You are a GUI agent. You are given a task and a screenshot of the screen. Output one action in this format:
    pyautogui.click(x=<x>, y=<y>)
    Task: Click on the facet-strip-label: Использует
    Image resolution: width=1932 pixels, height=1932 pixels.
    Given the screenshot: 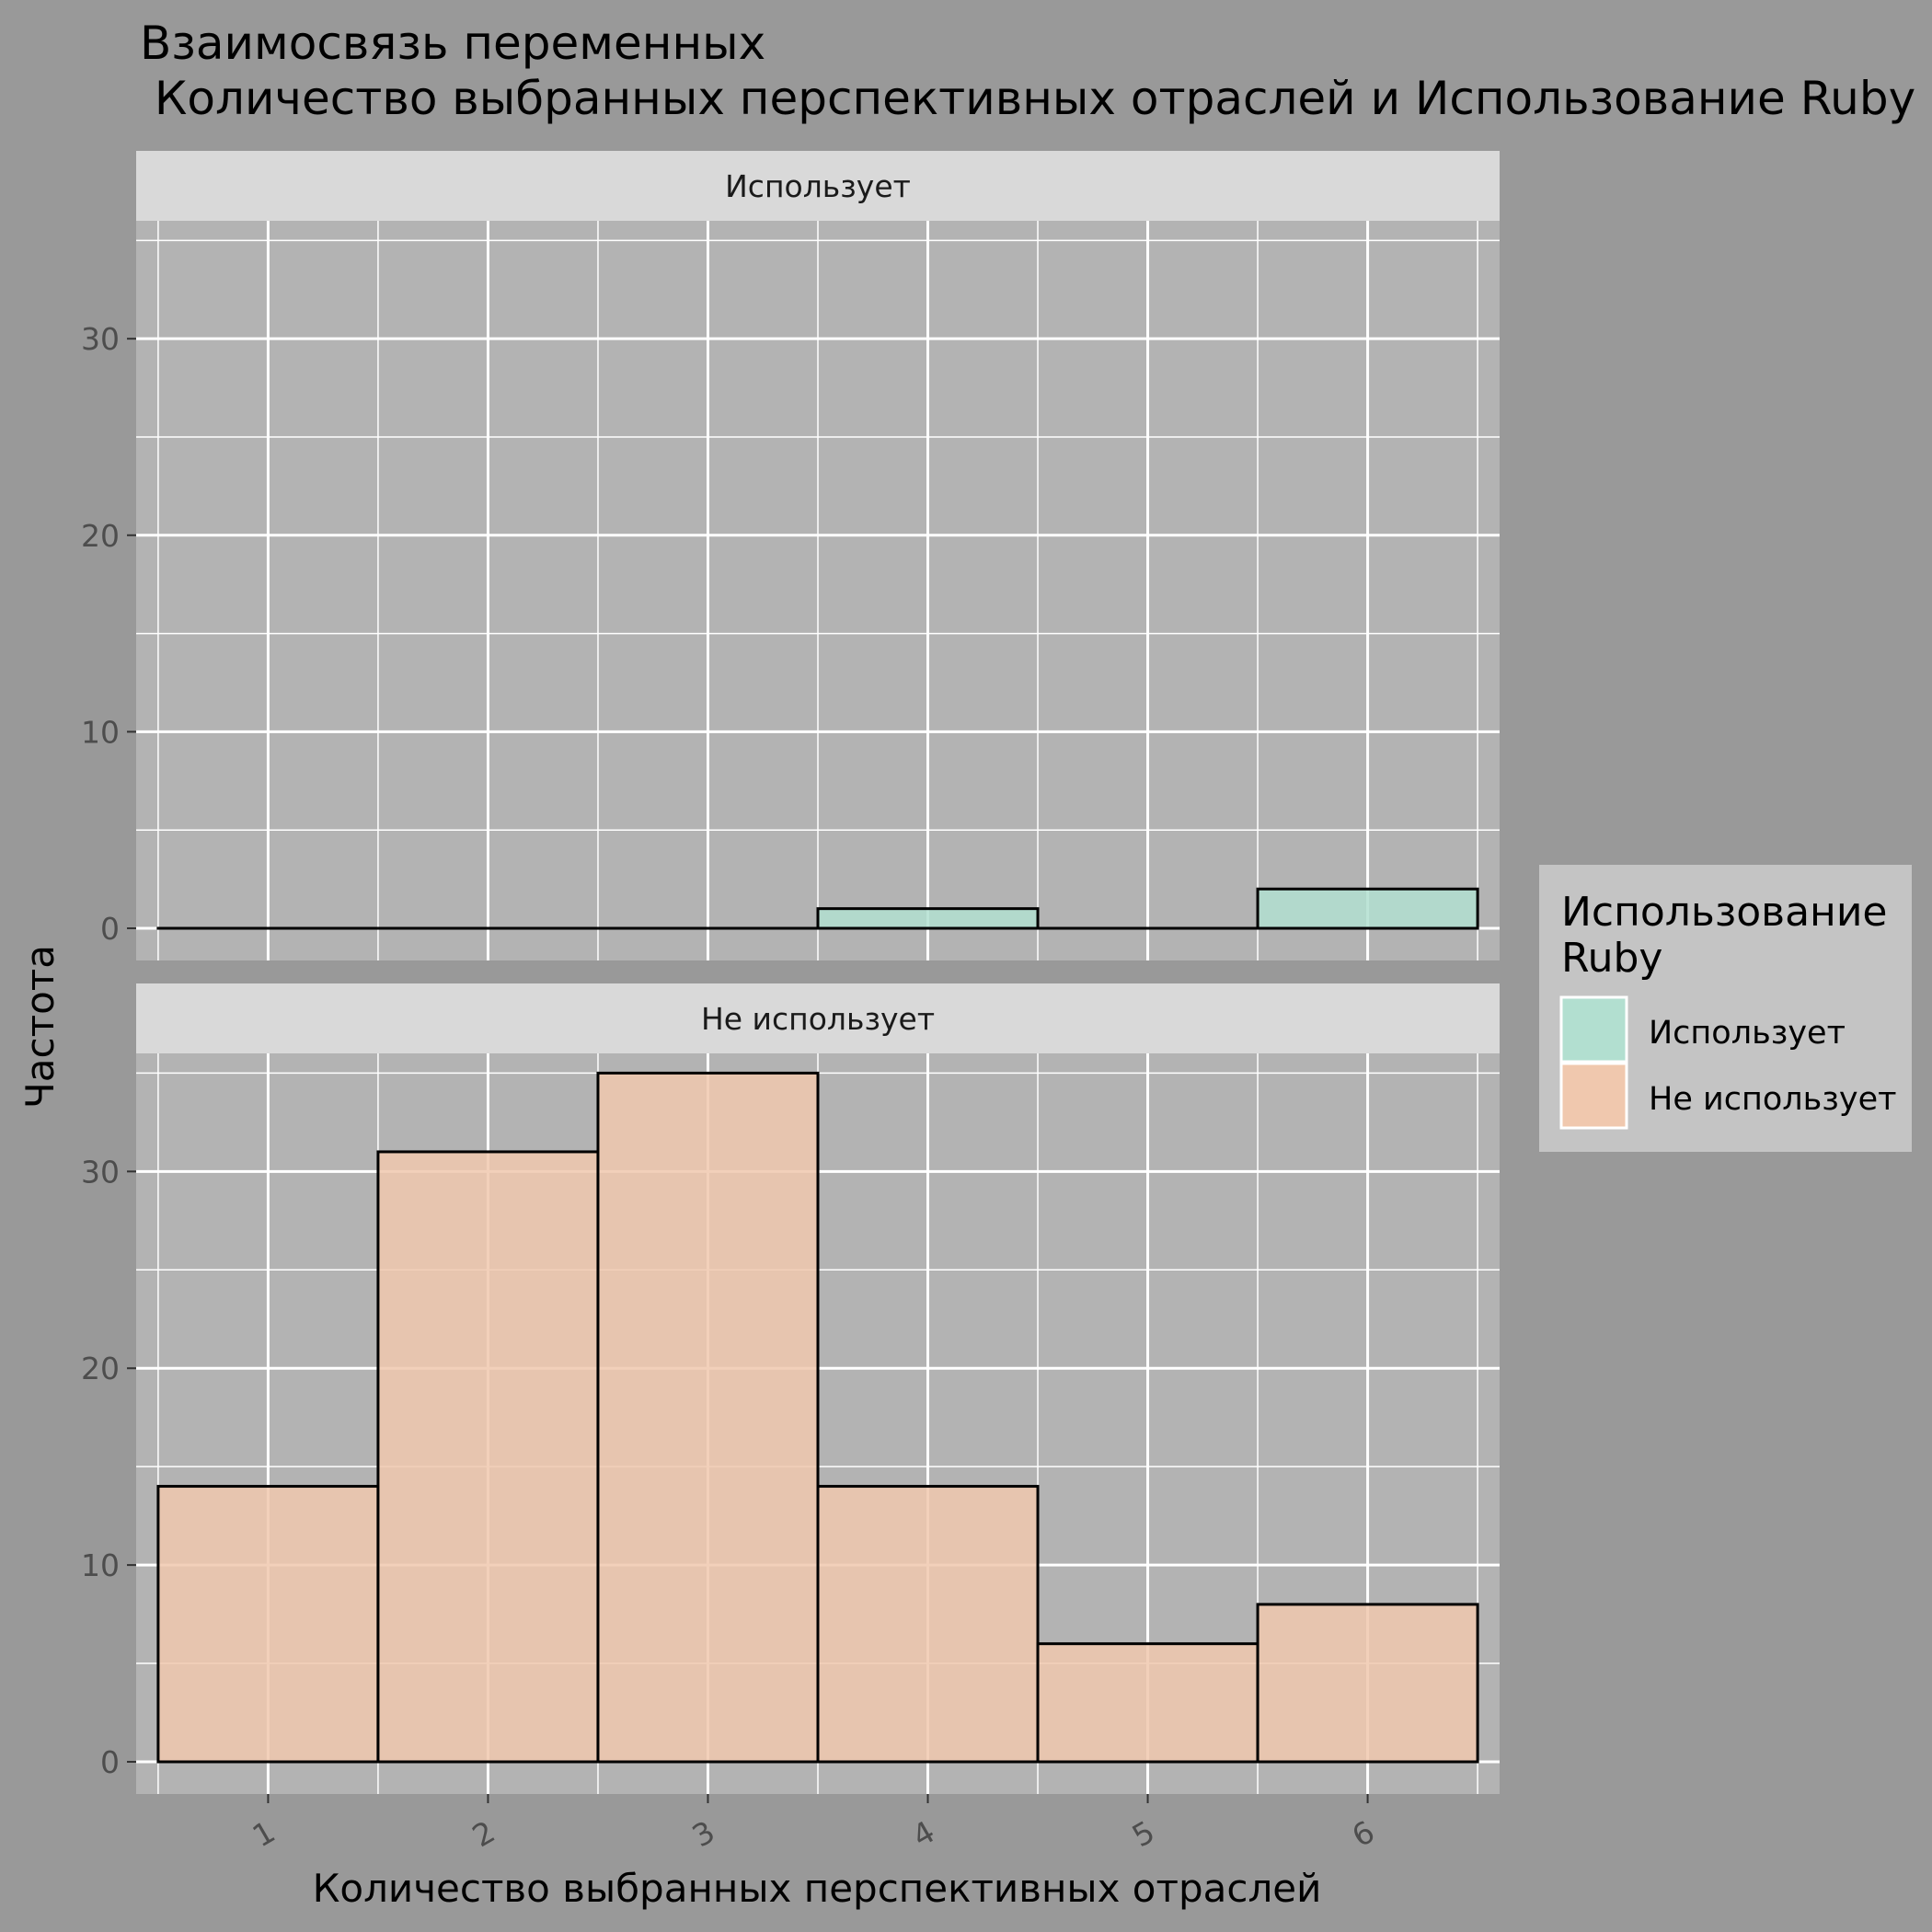 What is the action you would take?
    pyautogui.click(x=818, y=186)
    